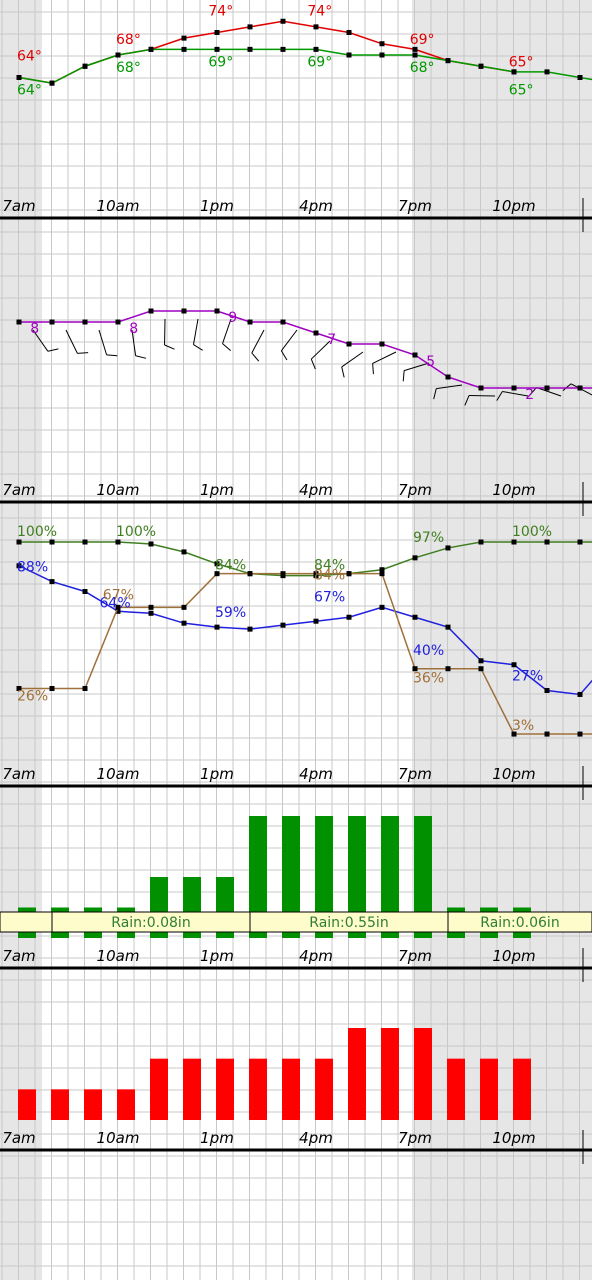 This screenshot has height=1280, width=592. Describe the element at coordinates (331, 340) in the screenshot. I see `data-label: 7` at that location.